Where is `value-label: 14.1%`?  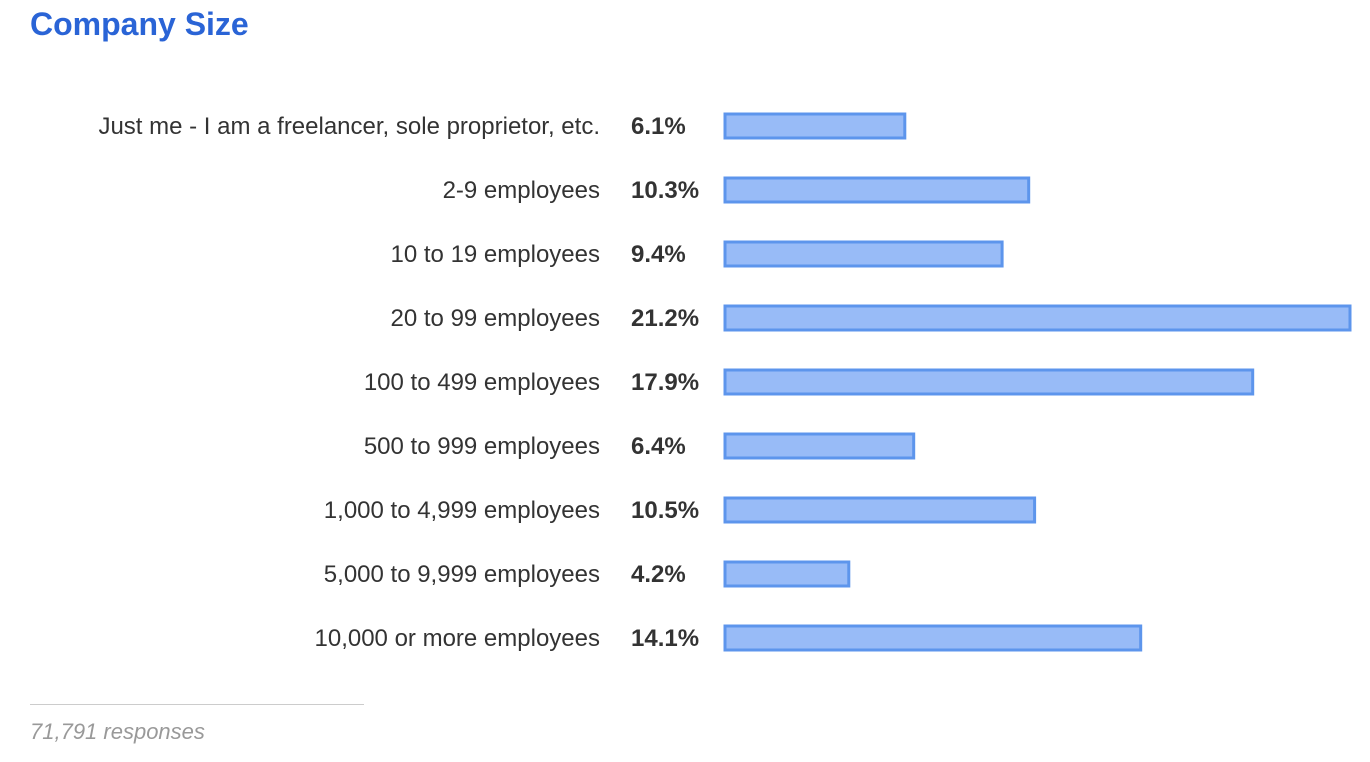 value-label: 14.1% is located at coordinates (665, 638).